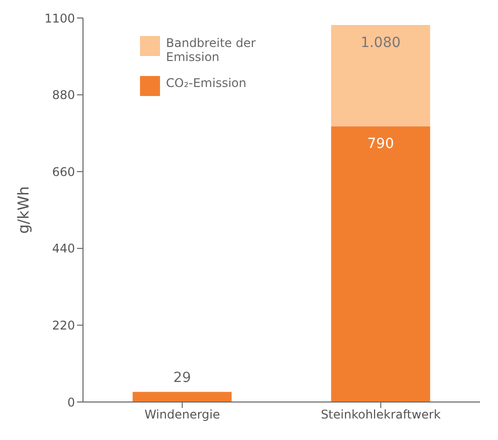 This screenshot has width=498, height=440. What do you see at coordinates (211, 50) in the screenshot?
I see `legend-label: Bandbreite der Emission` at bounding box center [211, 50].